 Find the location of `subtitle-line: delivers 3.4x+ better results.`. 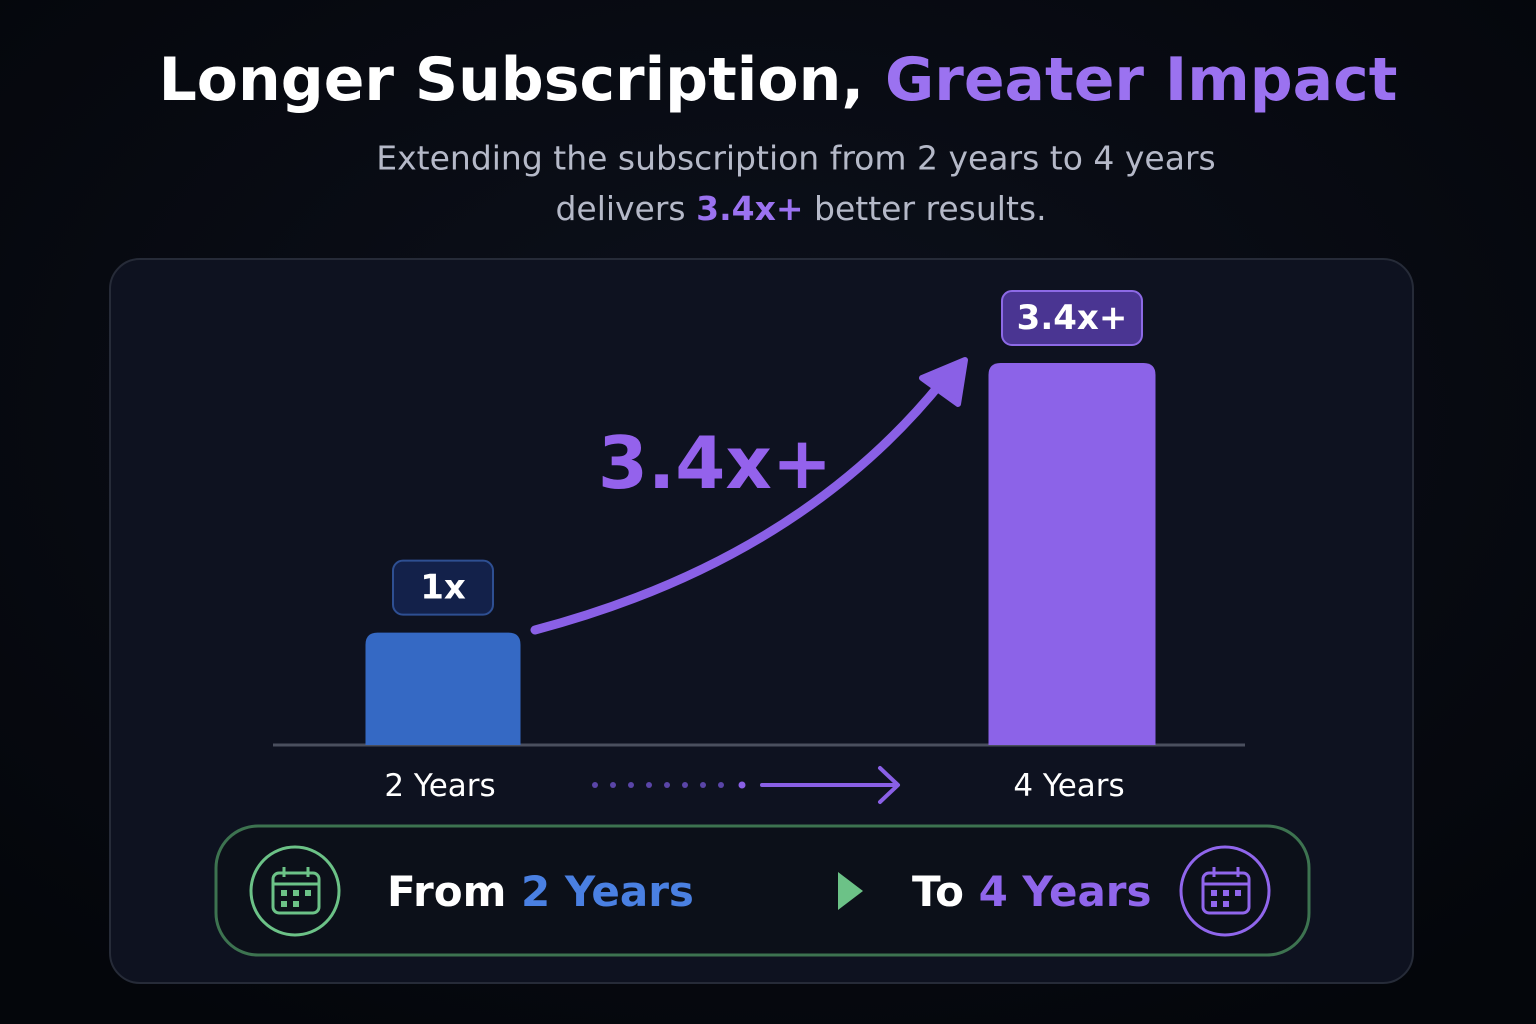

subtitle-line: delivers 3.4x+ better results. is located at coordinates (800, 208).